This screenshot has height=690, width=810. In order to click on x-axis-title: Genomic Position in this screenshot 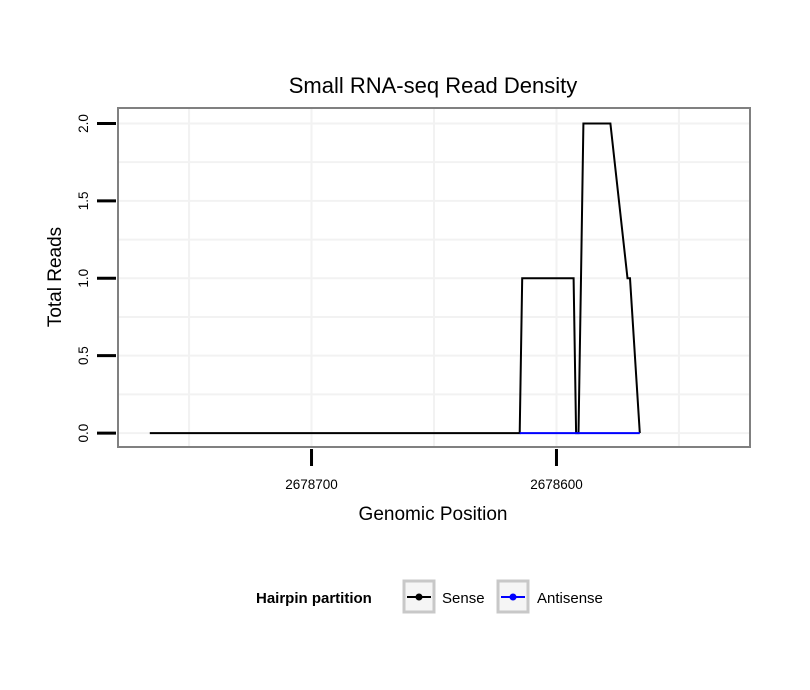, I will do `click(433, 514)`.